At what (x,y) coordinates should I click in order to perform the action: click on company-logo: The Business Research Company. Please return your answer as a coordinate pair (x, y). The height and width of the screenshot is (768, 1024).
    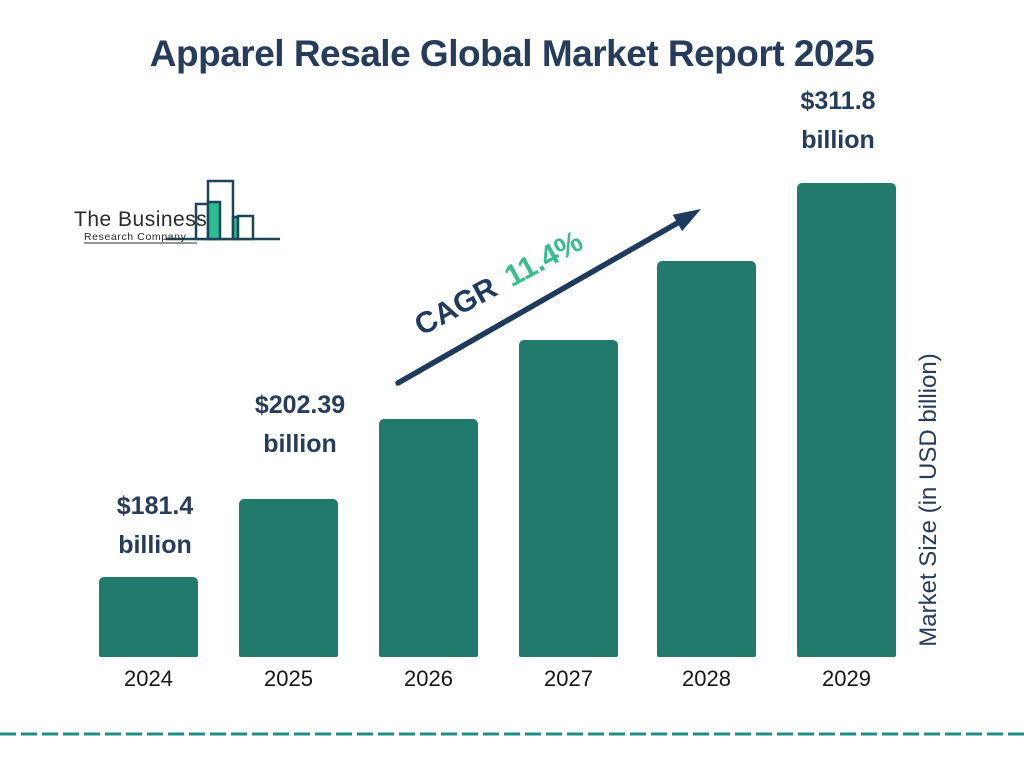
    Looking at the image, I should click on (177, 211).